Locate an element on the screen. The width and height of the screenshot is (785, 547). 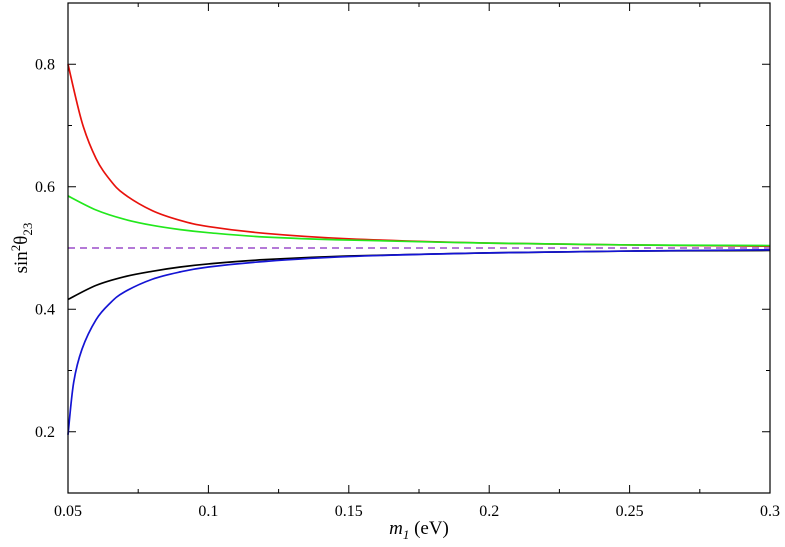
x-tick-label: 0.2 is located at coordinates (489, 511).